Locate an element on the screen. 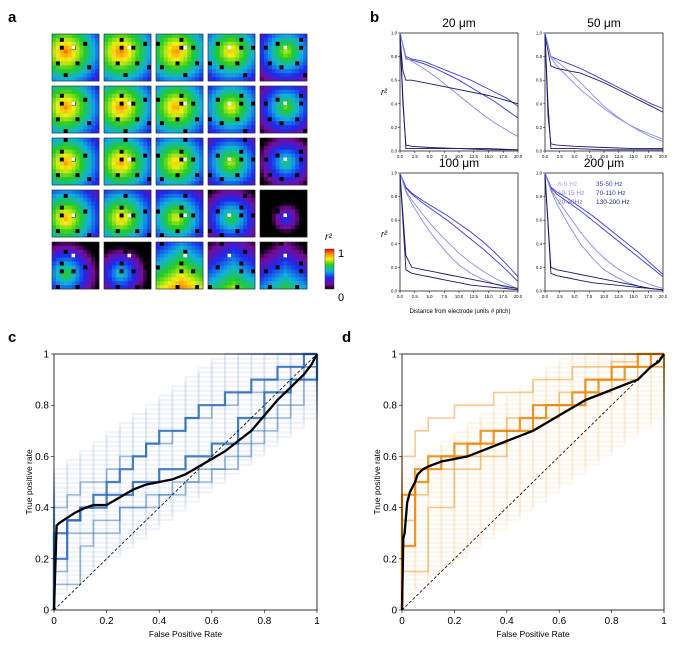  decay-curve is located at coordinates (459, 227).